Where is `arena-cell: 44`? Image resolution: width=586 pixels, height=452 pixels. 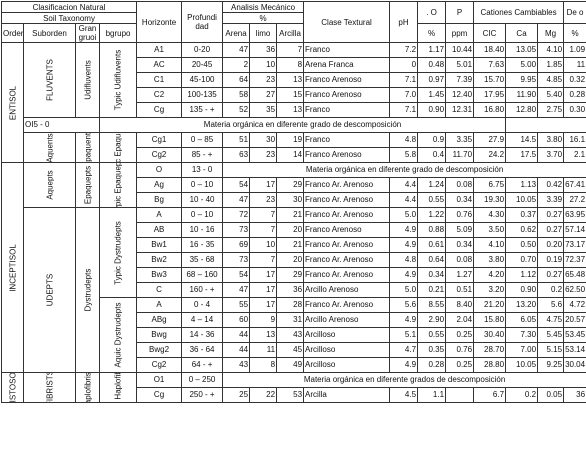
arena-cell: 44 is located at coordinates (236, 350).